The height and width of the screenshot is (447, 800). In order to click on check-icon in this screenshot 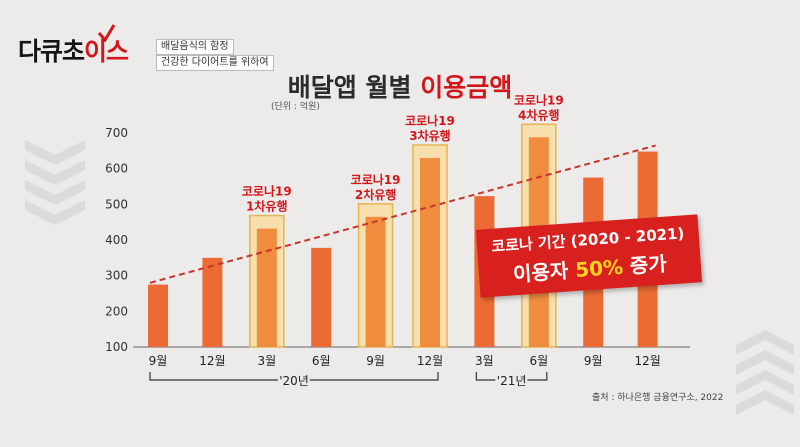, I will do `click(106, 33)`.